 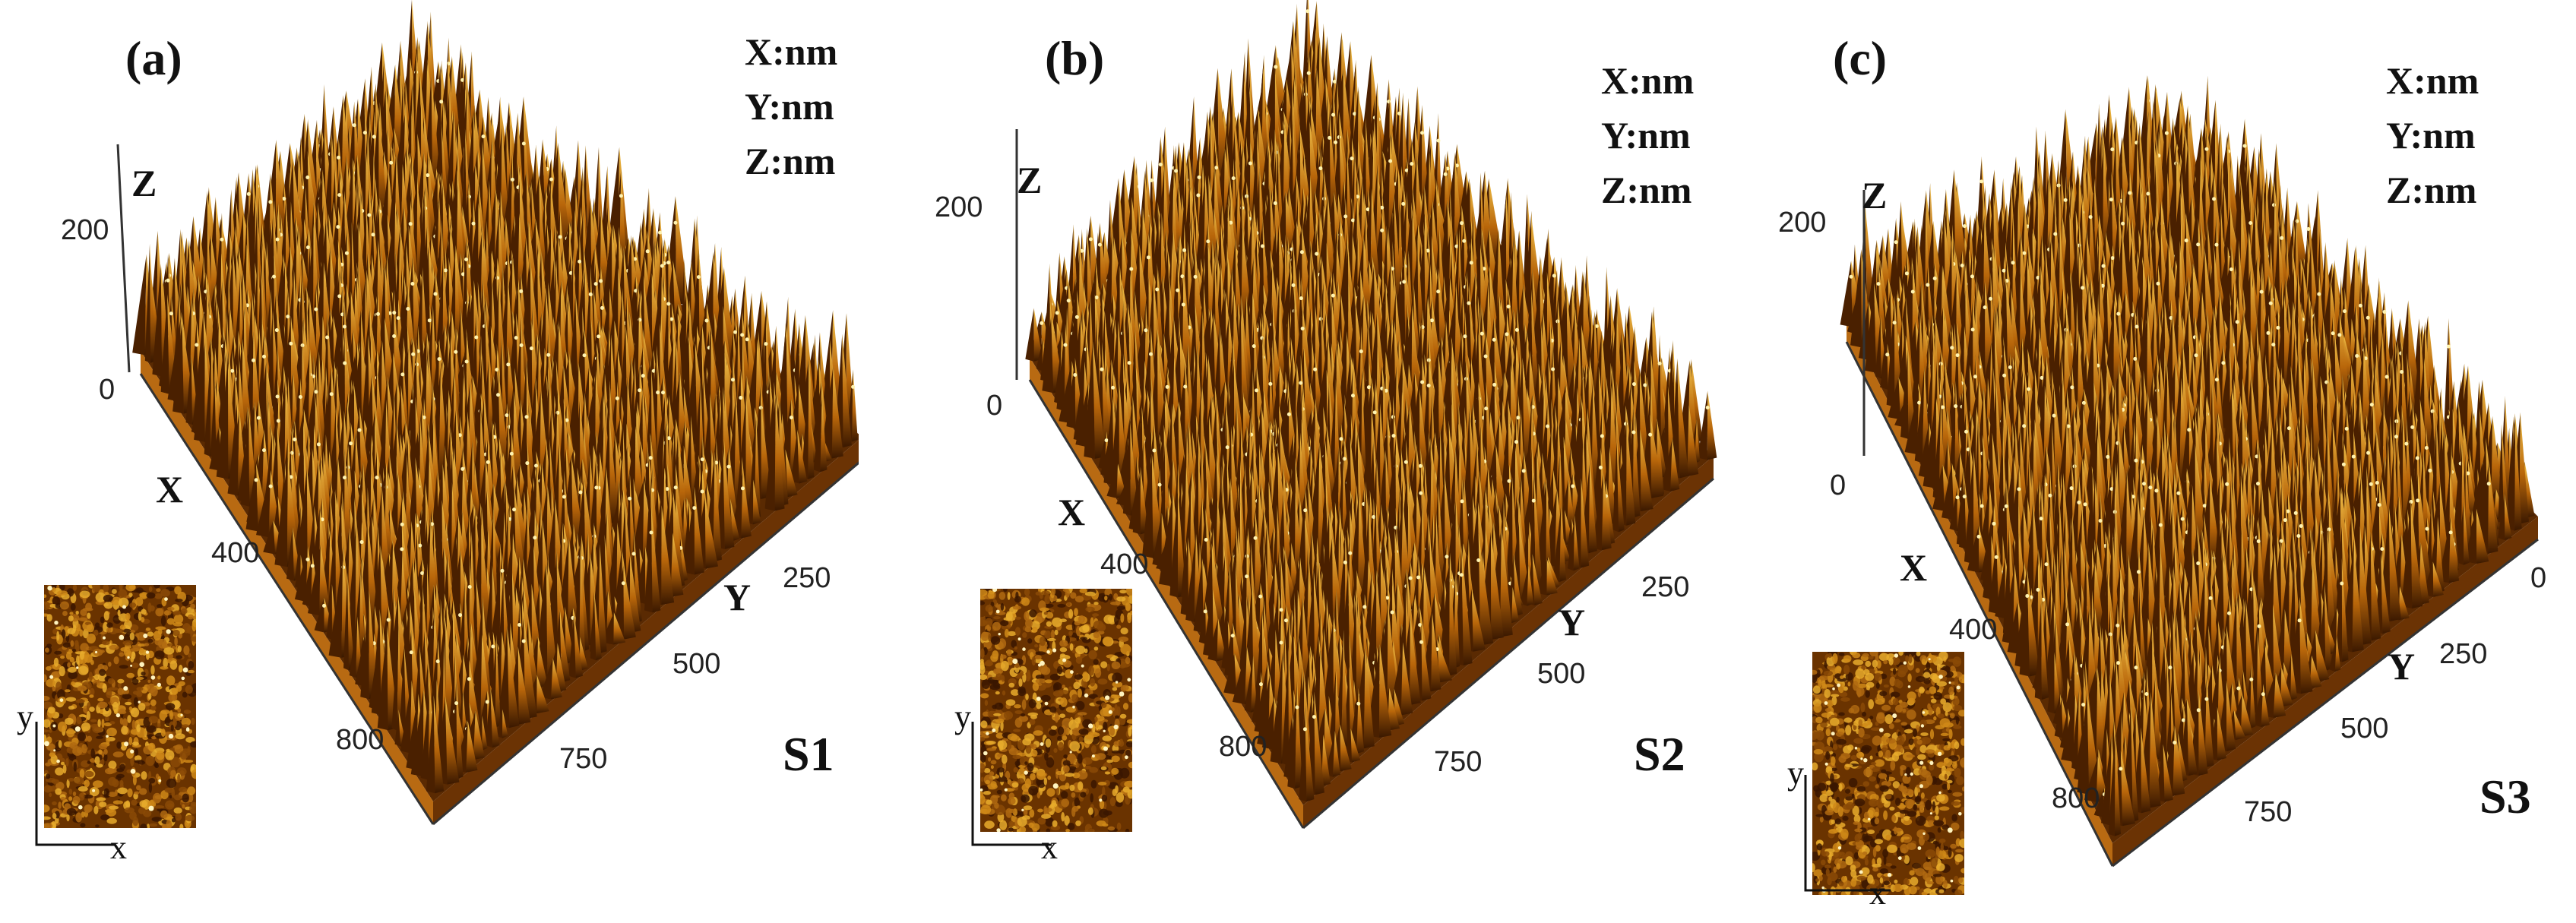 I want to click on y-tick-0: 0, so click(x=2538, y=578).